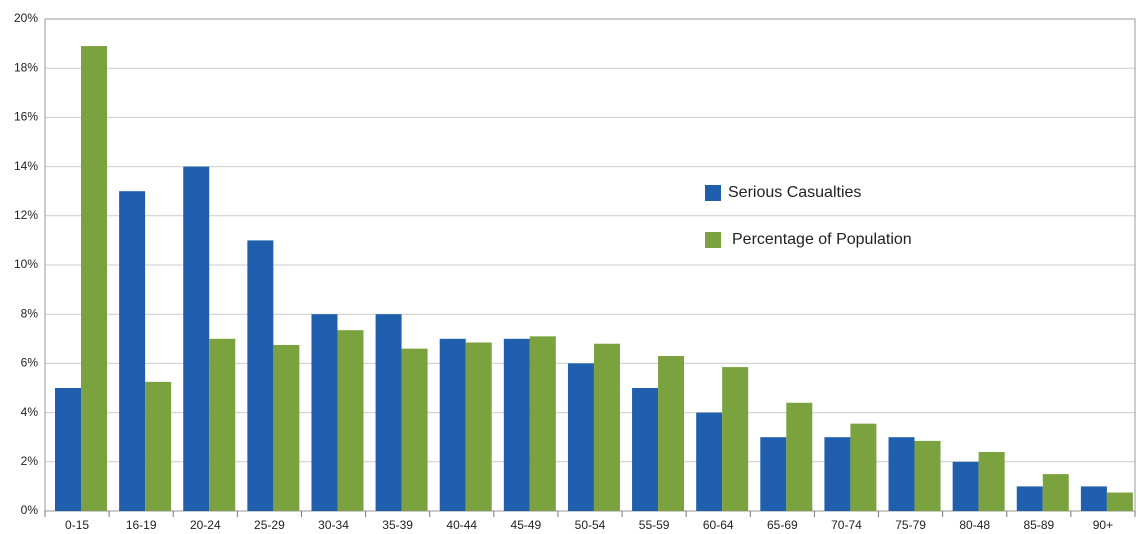 This screenshot has height=534, width=1139. What do you see at coordinates (782, 525) in the screenshot?
I see `x-tick-label: 65-69` at bounding box center [782, 525].